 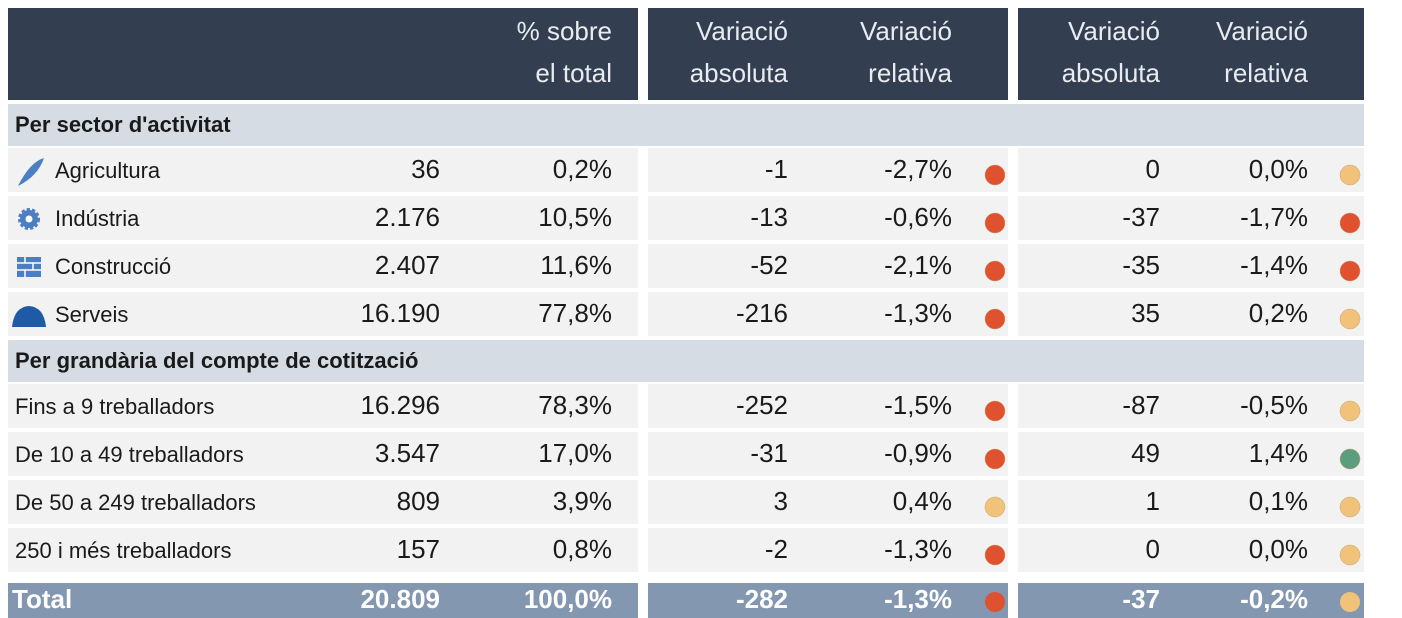 What do you see at coordinates (918, 405) in the screenshot?
I see `cell: -1,5%` at bounding box center [918, 405].